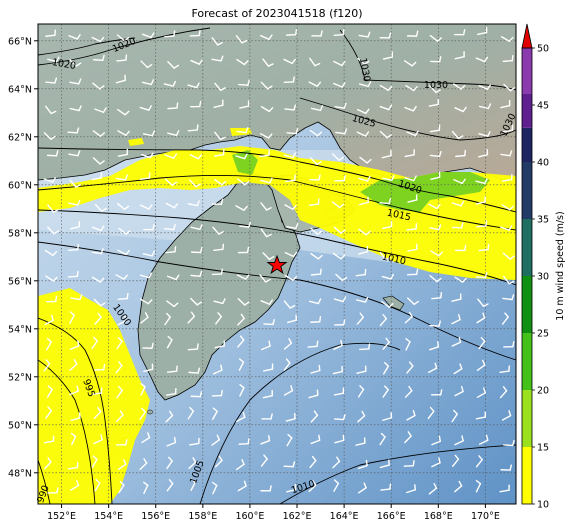 The width and height of the screenshot is (575, 528). I want to click on lon-tick-label: 160°E, so click(249, 516).